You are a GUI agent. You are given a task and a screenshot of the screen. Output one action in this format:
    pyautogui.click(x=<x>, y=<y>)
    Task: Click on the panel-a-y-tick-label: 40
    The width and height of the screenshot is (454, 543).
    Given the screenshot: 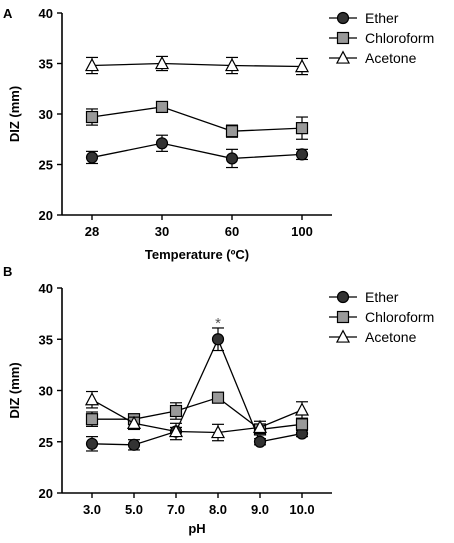 What is the action you would take?
    pyautogui.click(x=46, y=13)
    